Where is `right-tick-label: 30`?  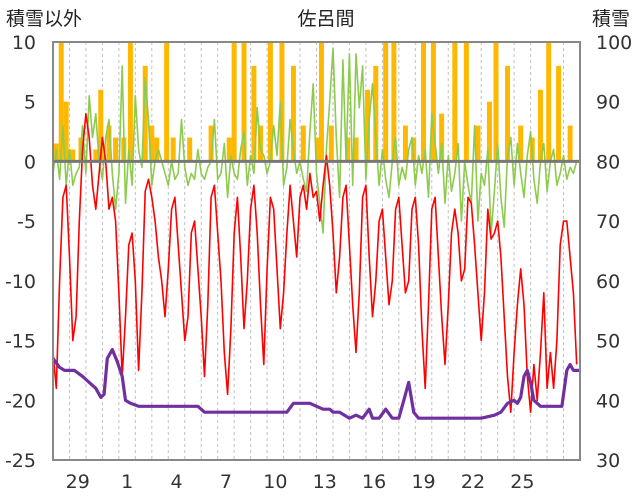 right-tick-label: 30 is located at coordinates (608, 461).